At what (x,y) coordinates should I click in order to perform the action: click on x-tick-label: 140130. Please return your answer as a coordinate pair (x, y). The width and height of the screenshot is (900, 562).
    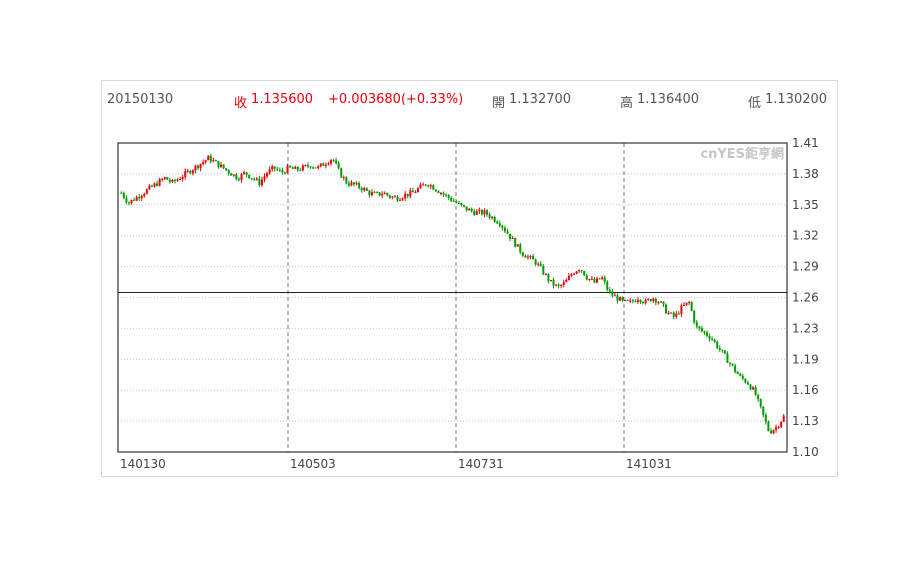
    Looking at the image, I should click on (143, 464).